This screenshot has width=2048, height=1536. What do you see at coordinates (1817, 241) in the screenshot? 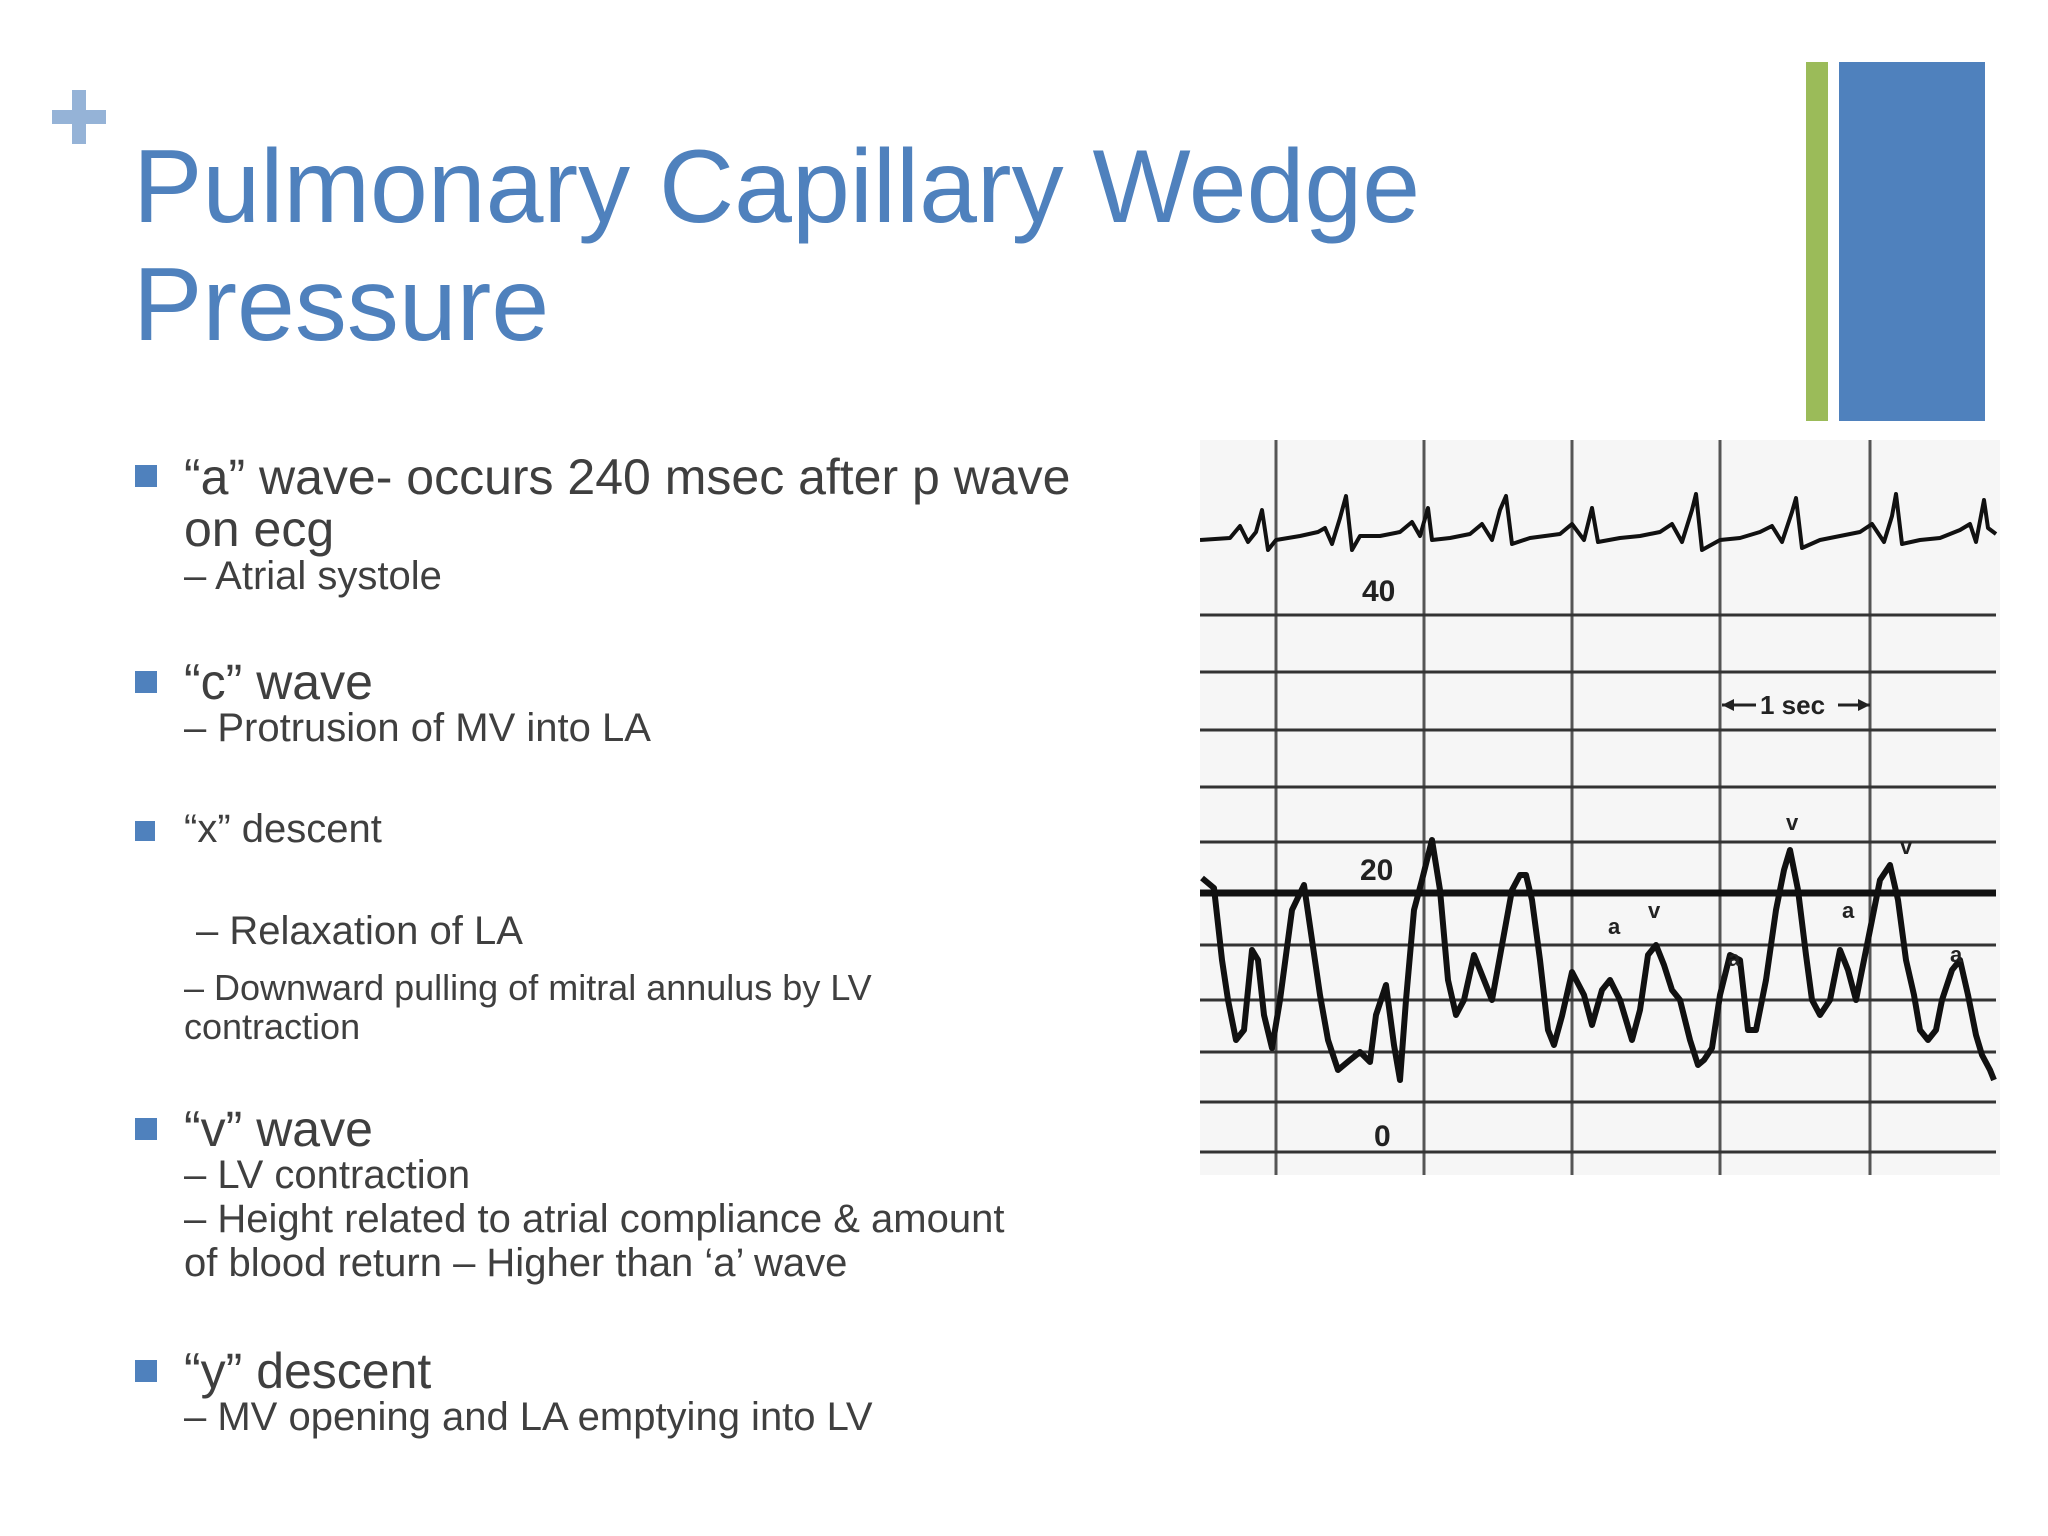
I see `accent-bar-green` at bounding box center [1817, 241].